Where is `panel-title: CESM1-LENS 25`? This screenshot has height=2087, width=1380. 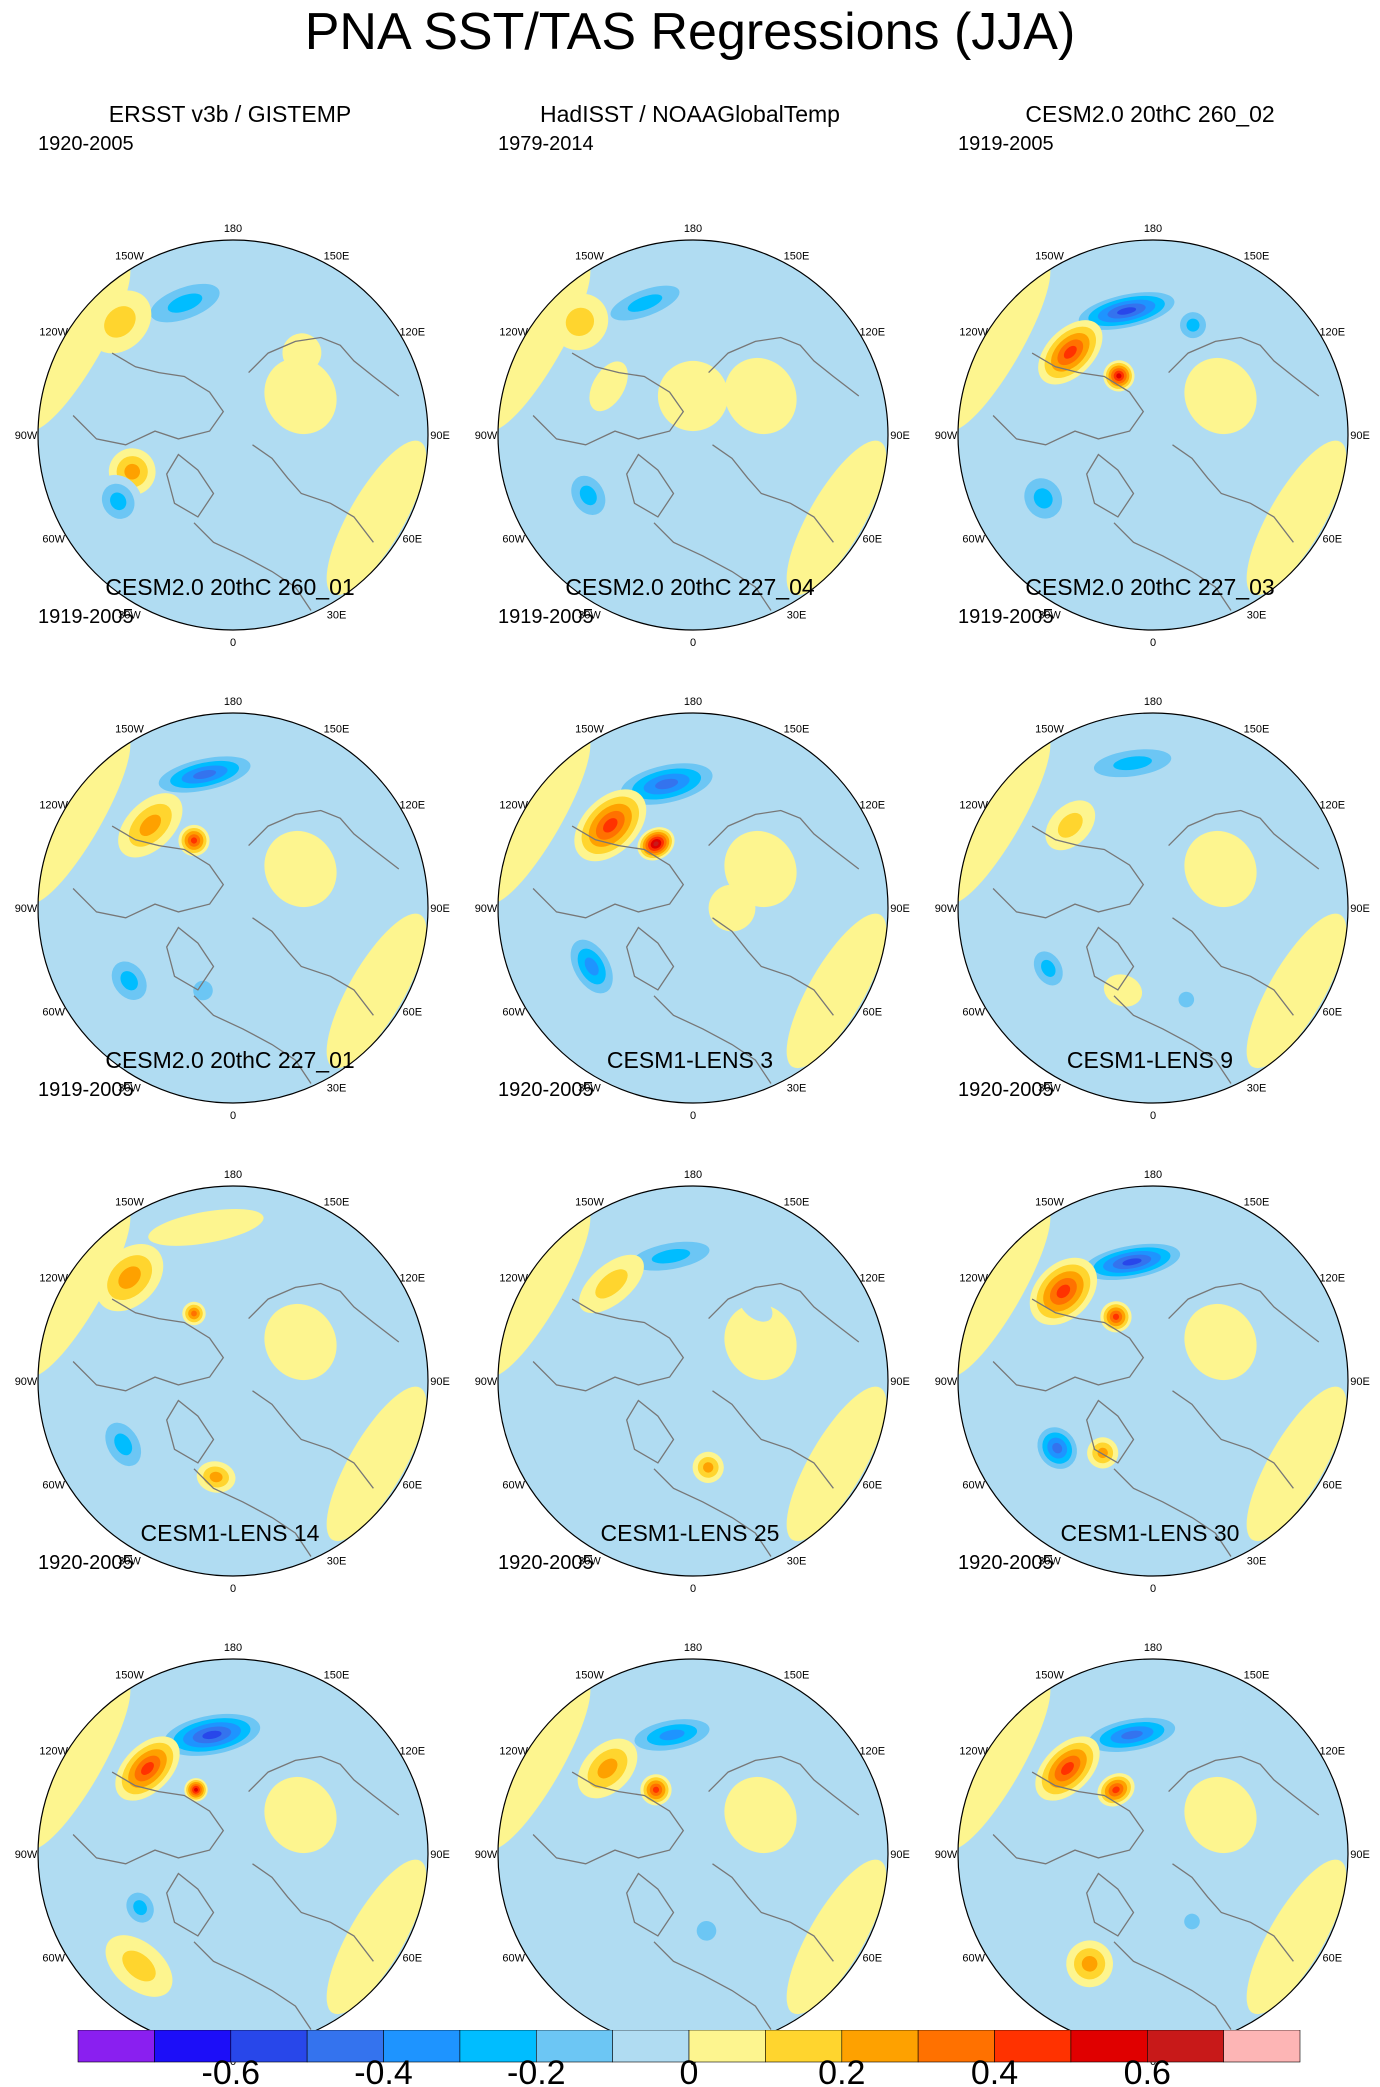
panel-title: CESM1-LENS 25 is located at coordinates (690, 1533).